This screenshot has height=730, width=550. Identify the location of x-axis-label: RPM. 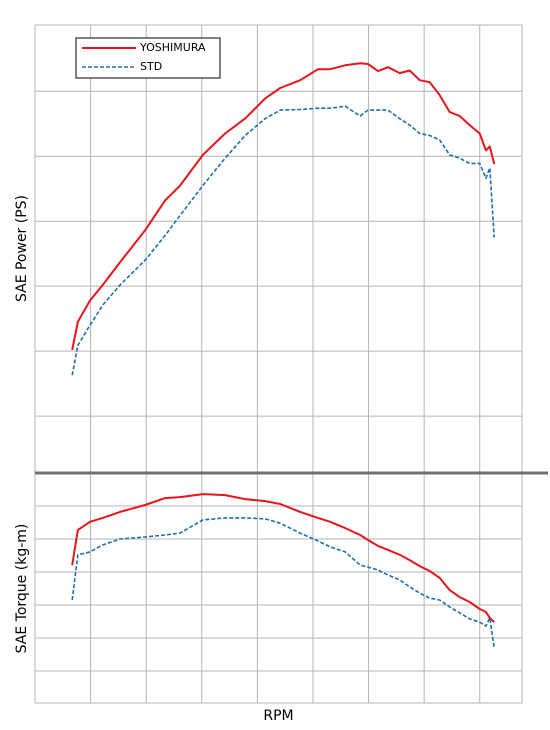
(278, 716).